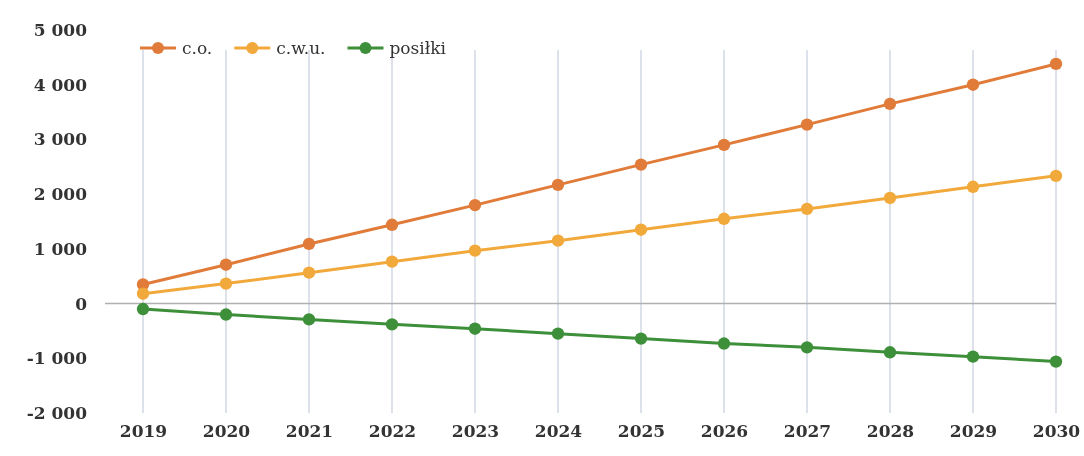 The height and width of the screenshot is (456, 1084). Describe the element at coordinates (641, 431) in the screenshot. I see `x-tick-label: 2025` at that location.